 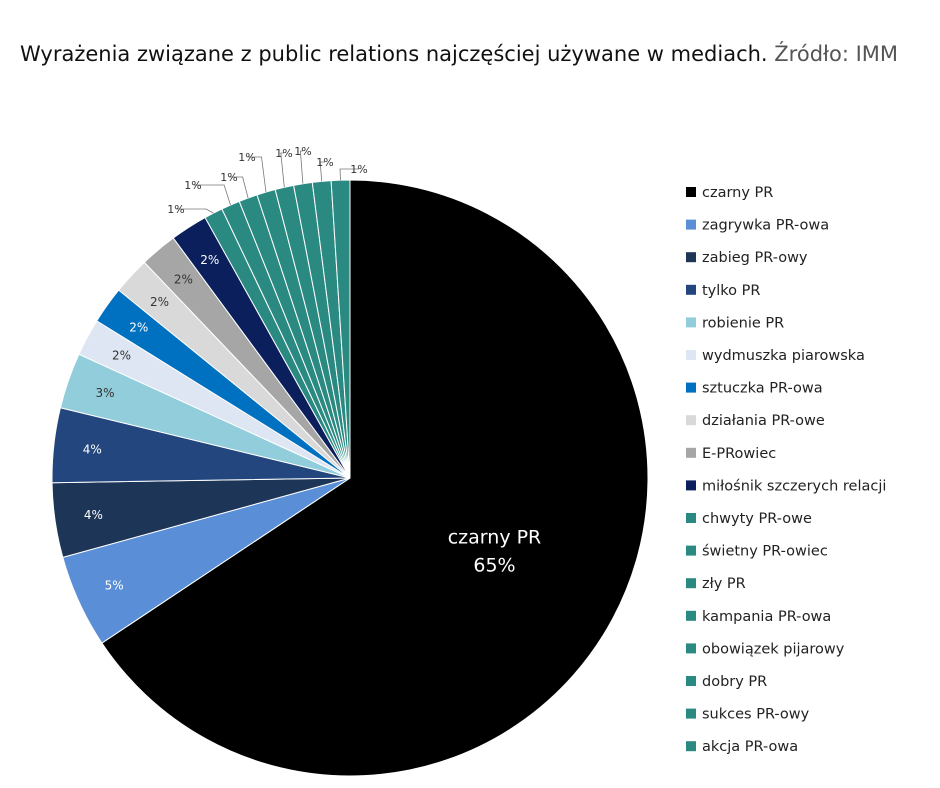 What do you see at coordinates (750, 747) in the screenshot?
I see `legend-label: akcja PR-owa` at bounding box center [750, 747].